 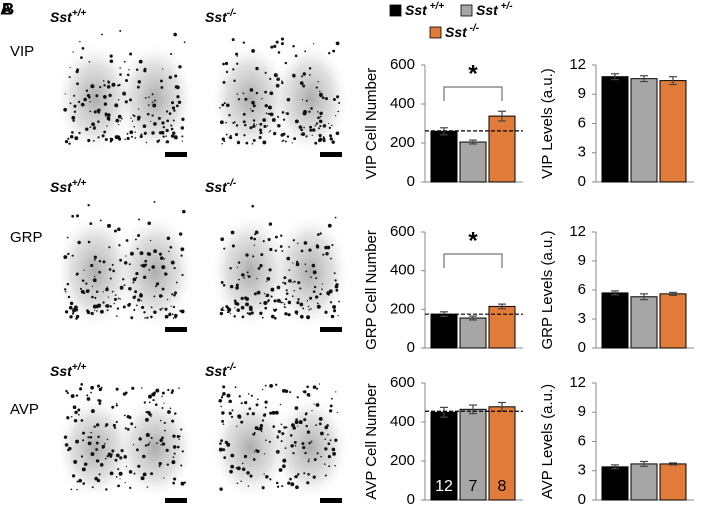 I want to click on legend-swatch, so click(x=395, y=10).